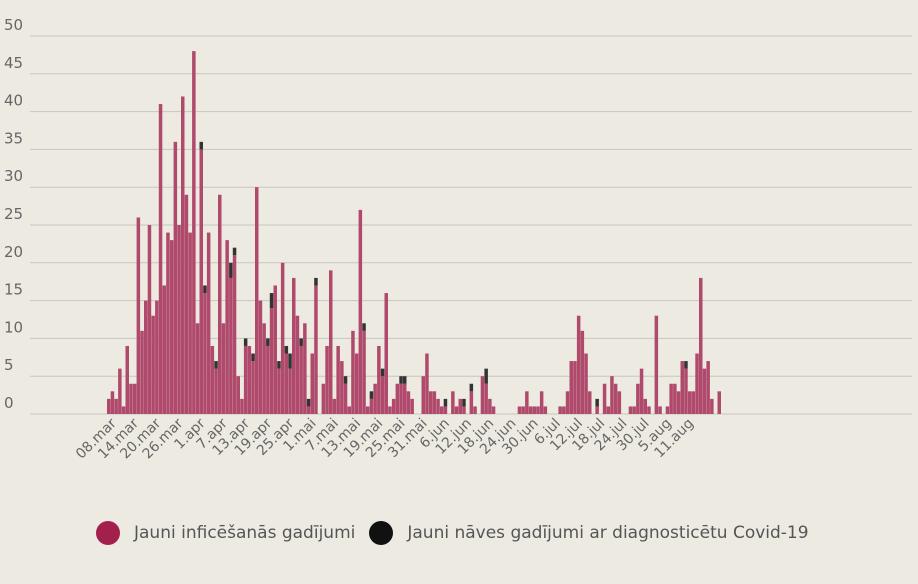  I want to click on y-tick-label: 20, so click(13, 252).